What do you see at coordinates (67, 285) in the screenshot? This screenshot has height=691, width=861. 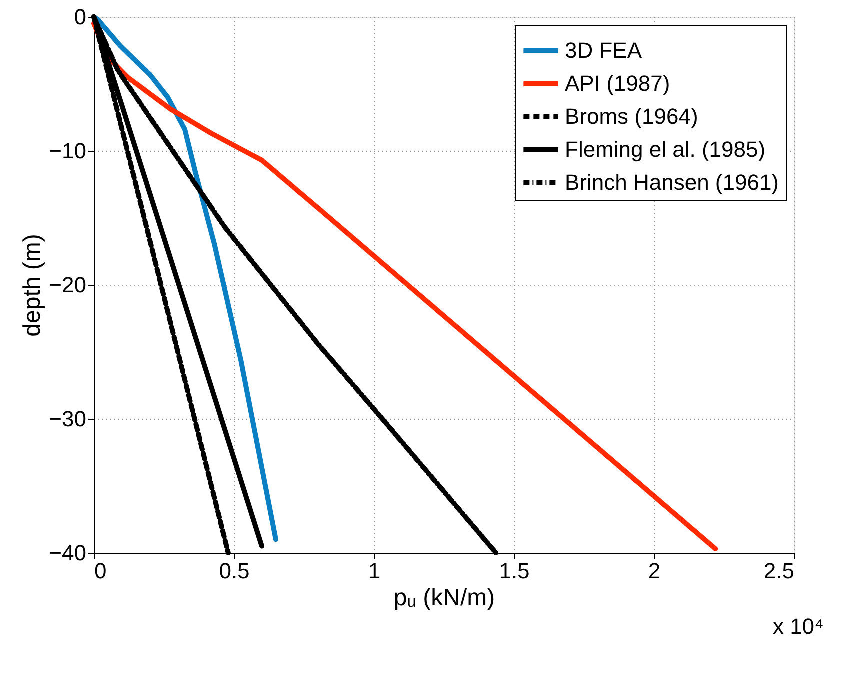 I see `y-tick-label: −20` at bounding box center [67, 285].